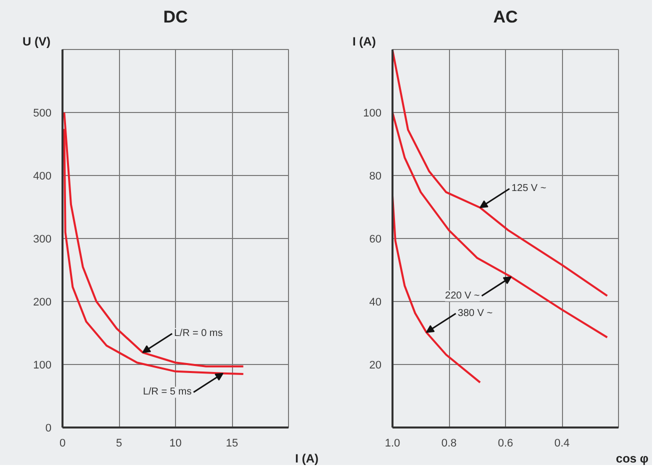 This screenshot has width=663, height=473. What do you see at coordinates (562, 444) in the screenshot?
I see `x-tick-label: 0.4` at bounding box center [562, 444].